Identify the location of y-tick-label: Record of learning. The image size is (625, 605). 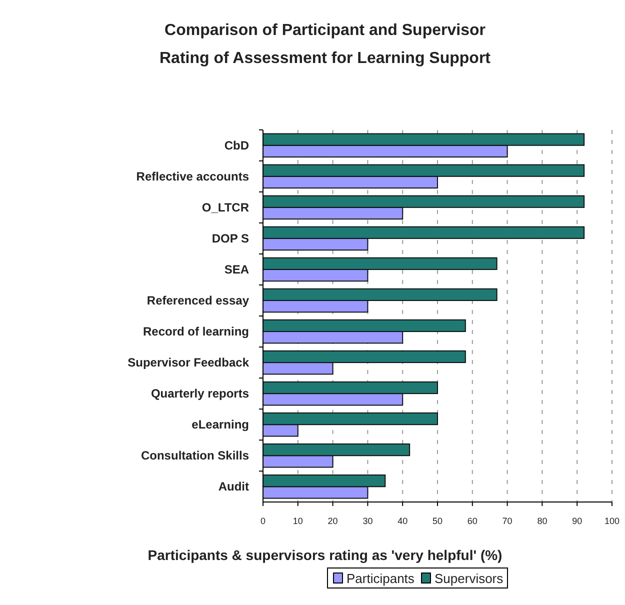
(195, 331).